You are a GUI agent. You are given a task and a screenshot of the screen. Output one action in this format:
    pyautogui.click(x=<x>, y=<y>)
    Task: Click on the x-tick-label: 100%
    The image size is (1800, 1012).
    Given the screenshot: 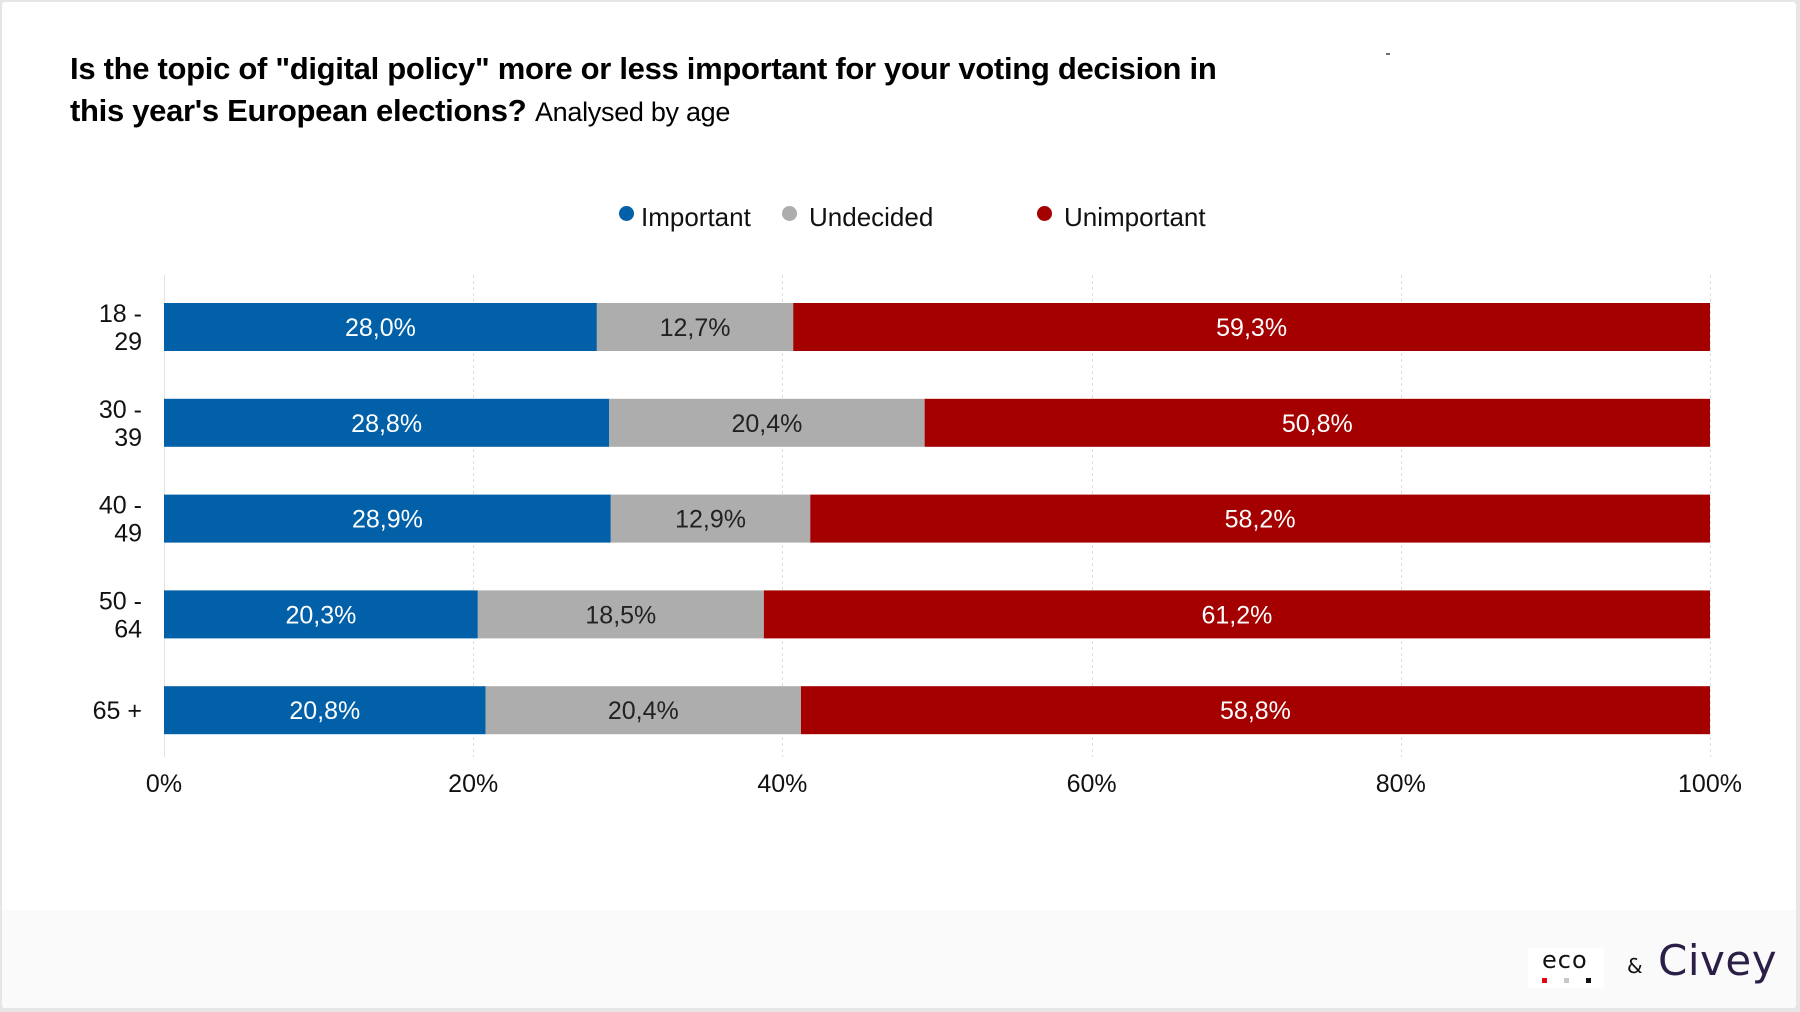 What is the action you would take?
    pyautogui.click(x=1710, y=784)
    